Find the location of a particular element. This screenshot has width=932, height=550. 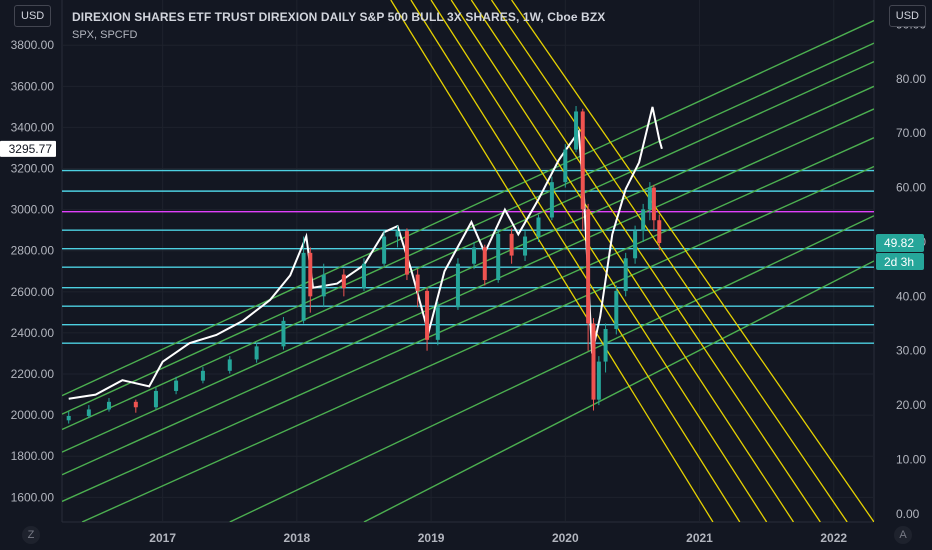

countdown-label-bg is located at coordinates (900, 261).